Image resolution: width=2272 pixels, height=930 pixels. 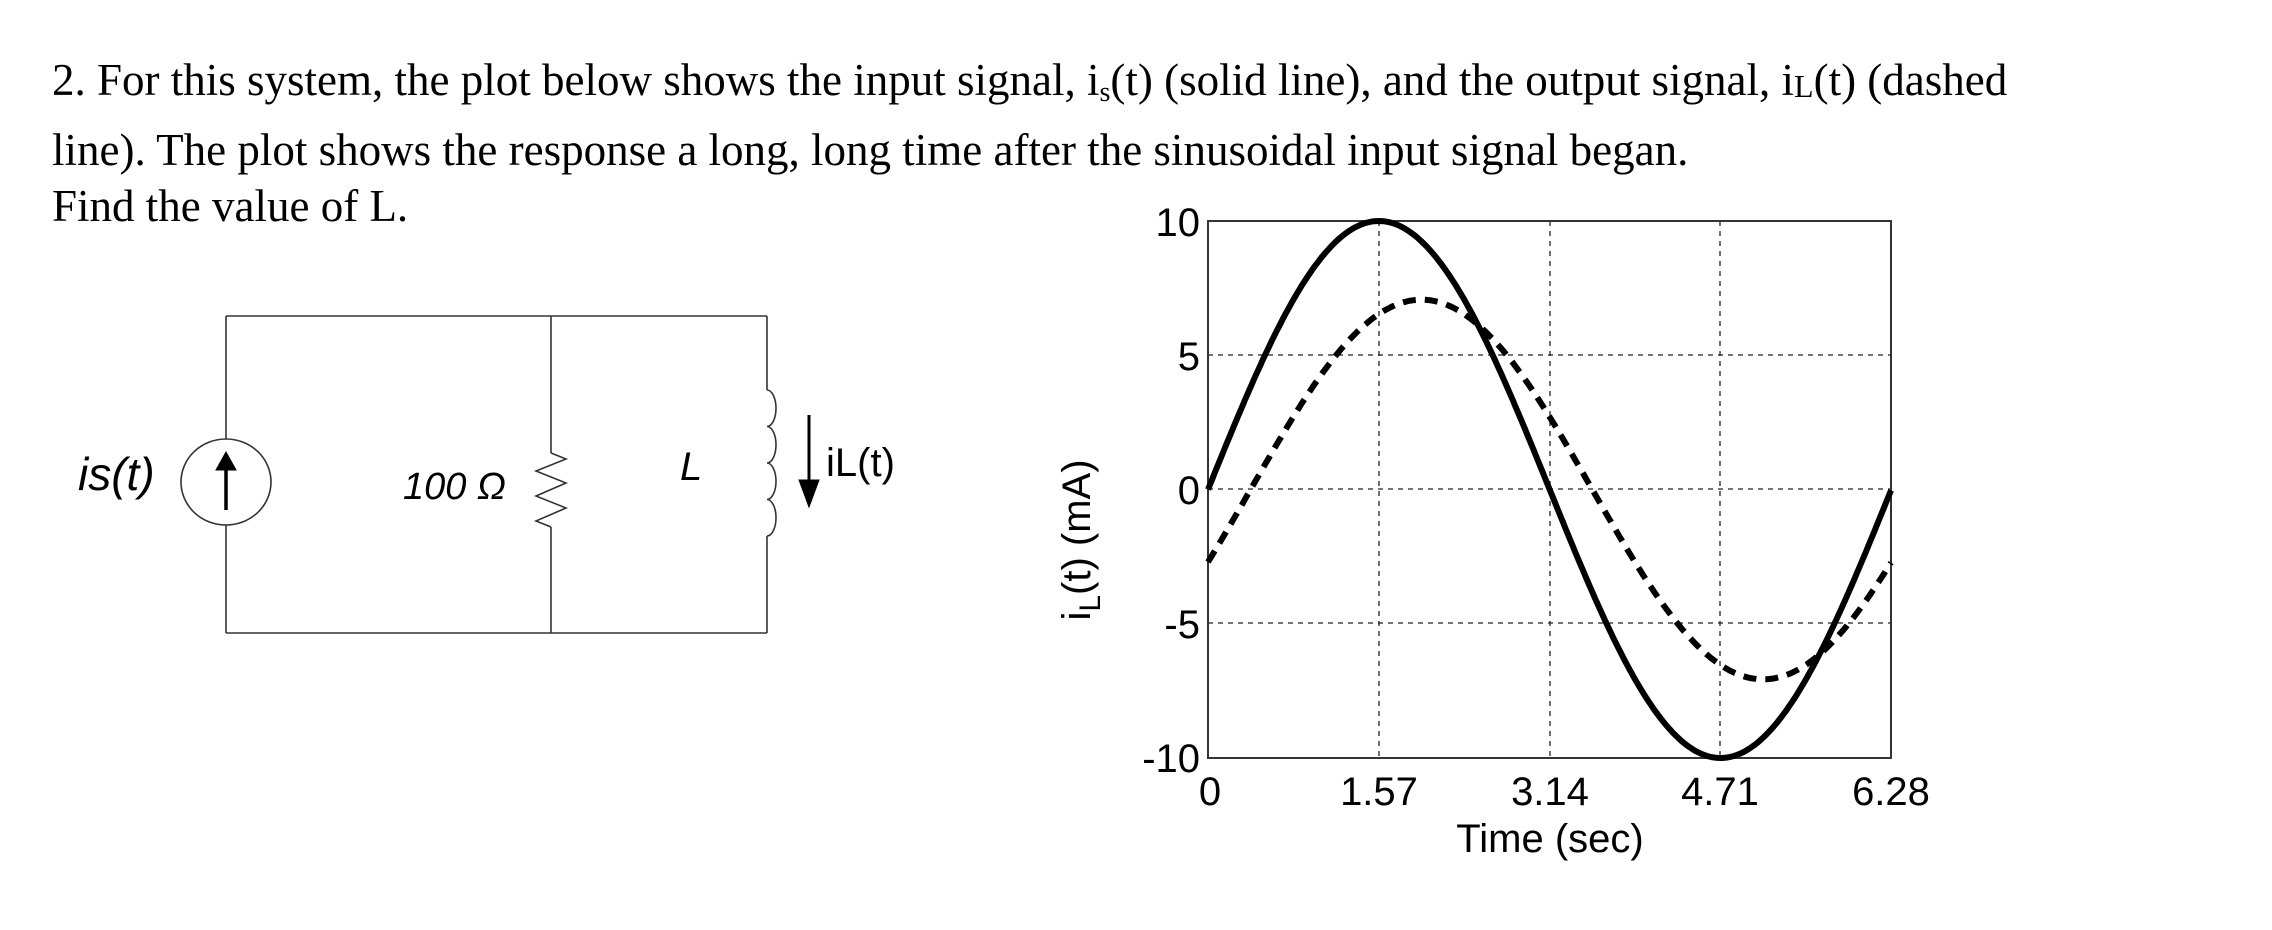 What do you see at coordinates (1720, 792) in the screenshot?
I see `x-tick-4-71: 4.71` at bounding box center [1720, 792].